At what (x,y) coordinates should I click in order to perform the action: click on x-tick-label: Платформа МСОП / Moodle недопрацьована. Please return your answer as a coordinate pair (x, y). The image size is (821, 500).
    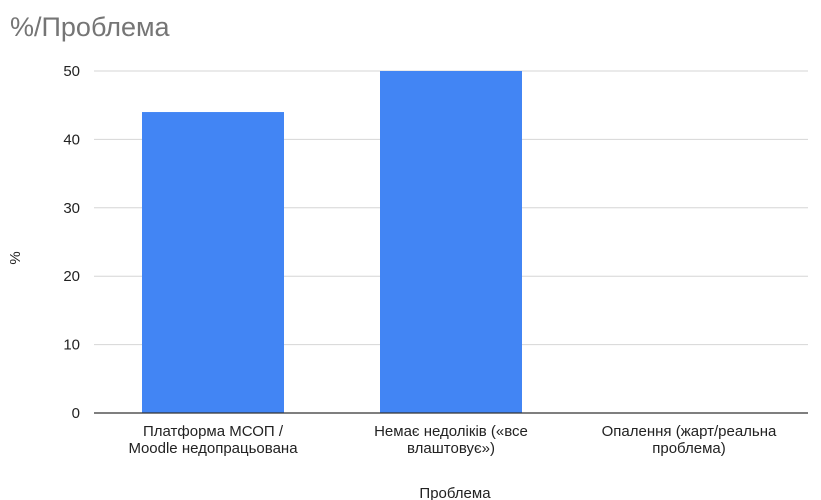
    Looking at the image, I should click on (213, 440).